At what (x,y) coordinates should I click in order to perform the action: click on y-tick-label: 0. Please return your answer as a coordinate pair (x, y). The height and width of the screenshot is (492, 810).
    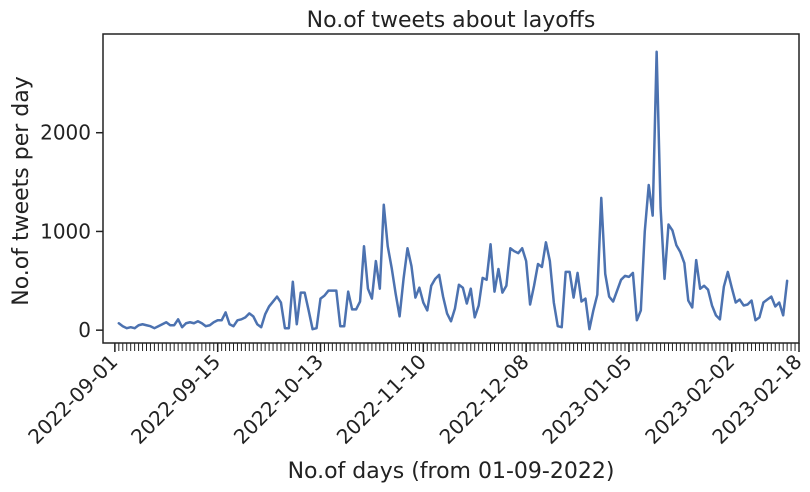
    Looking at the image, I should click on (84, 330).